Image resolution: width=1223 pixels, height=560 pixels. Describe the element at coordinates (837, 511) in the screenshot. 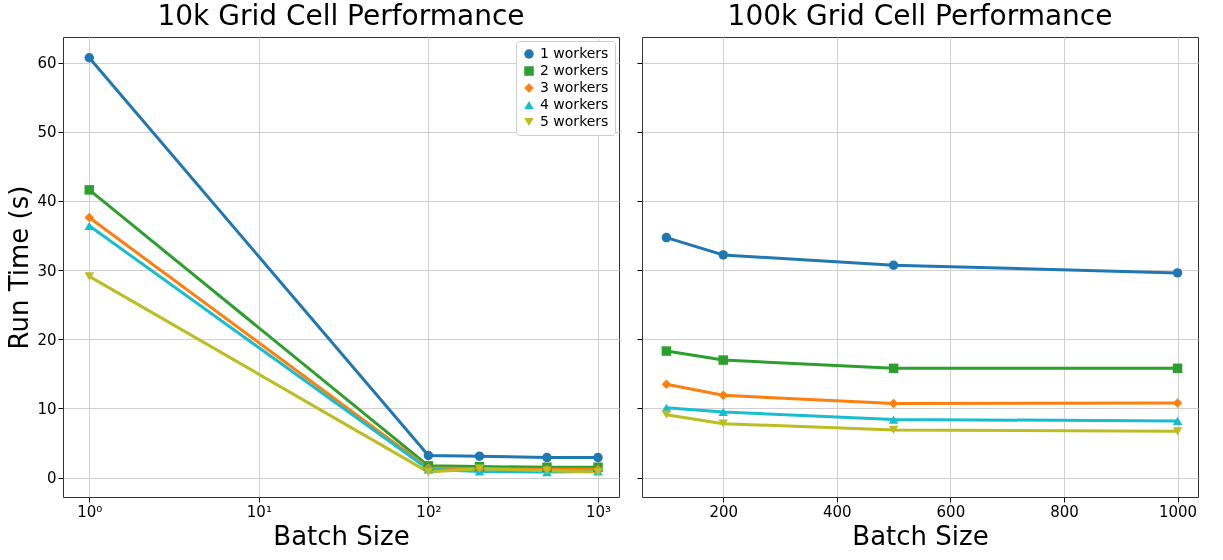

I see `x-tick-label: 400` at that location.